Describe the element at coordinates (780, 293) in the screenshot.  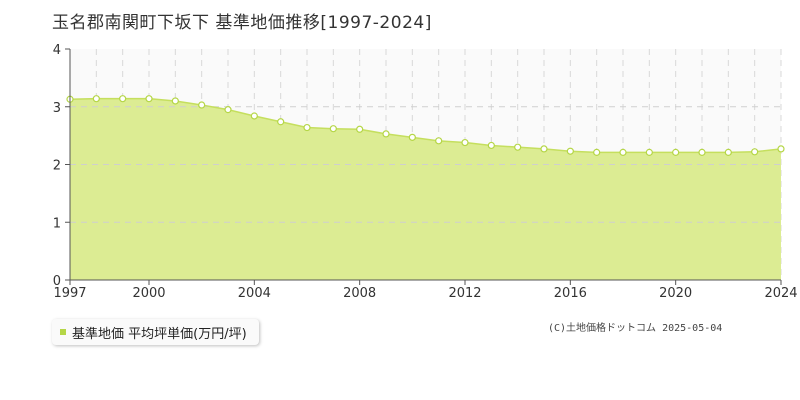
I see `x-tick-label: 2024` at that location.